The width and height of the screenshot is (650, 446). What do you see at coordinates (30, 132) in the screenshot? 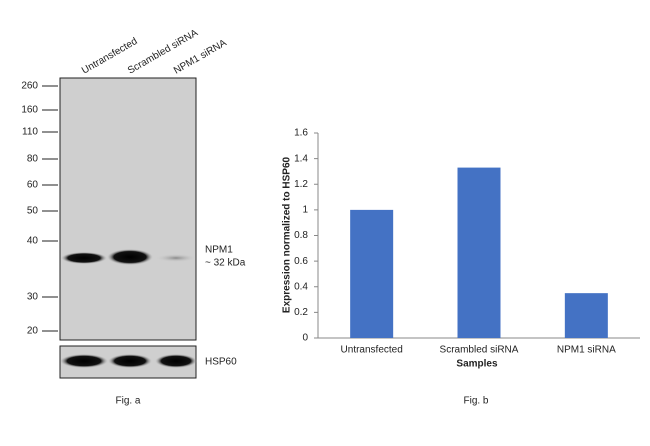
I see `marker-label: 110` at bounding box center [30, 132].